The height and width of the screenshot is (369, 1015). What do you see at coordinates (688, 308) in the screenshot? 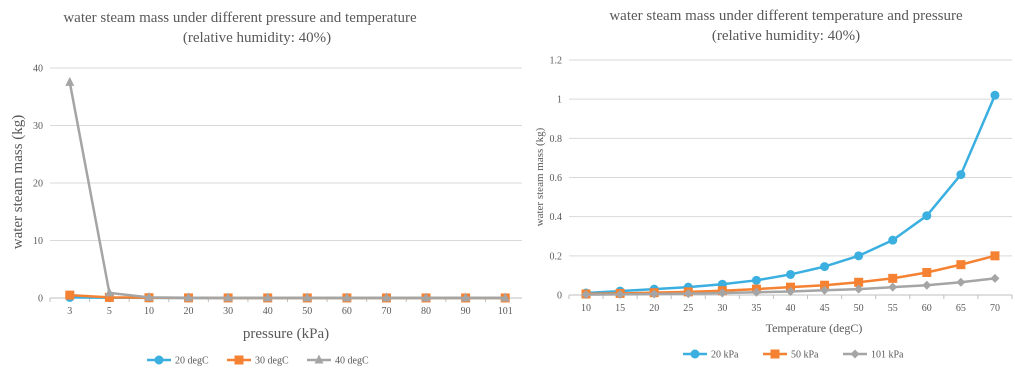
I see `x-tick-label: 25` at bounding box center [688, 308].